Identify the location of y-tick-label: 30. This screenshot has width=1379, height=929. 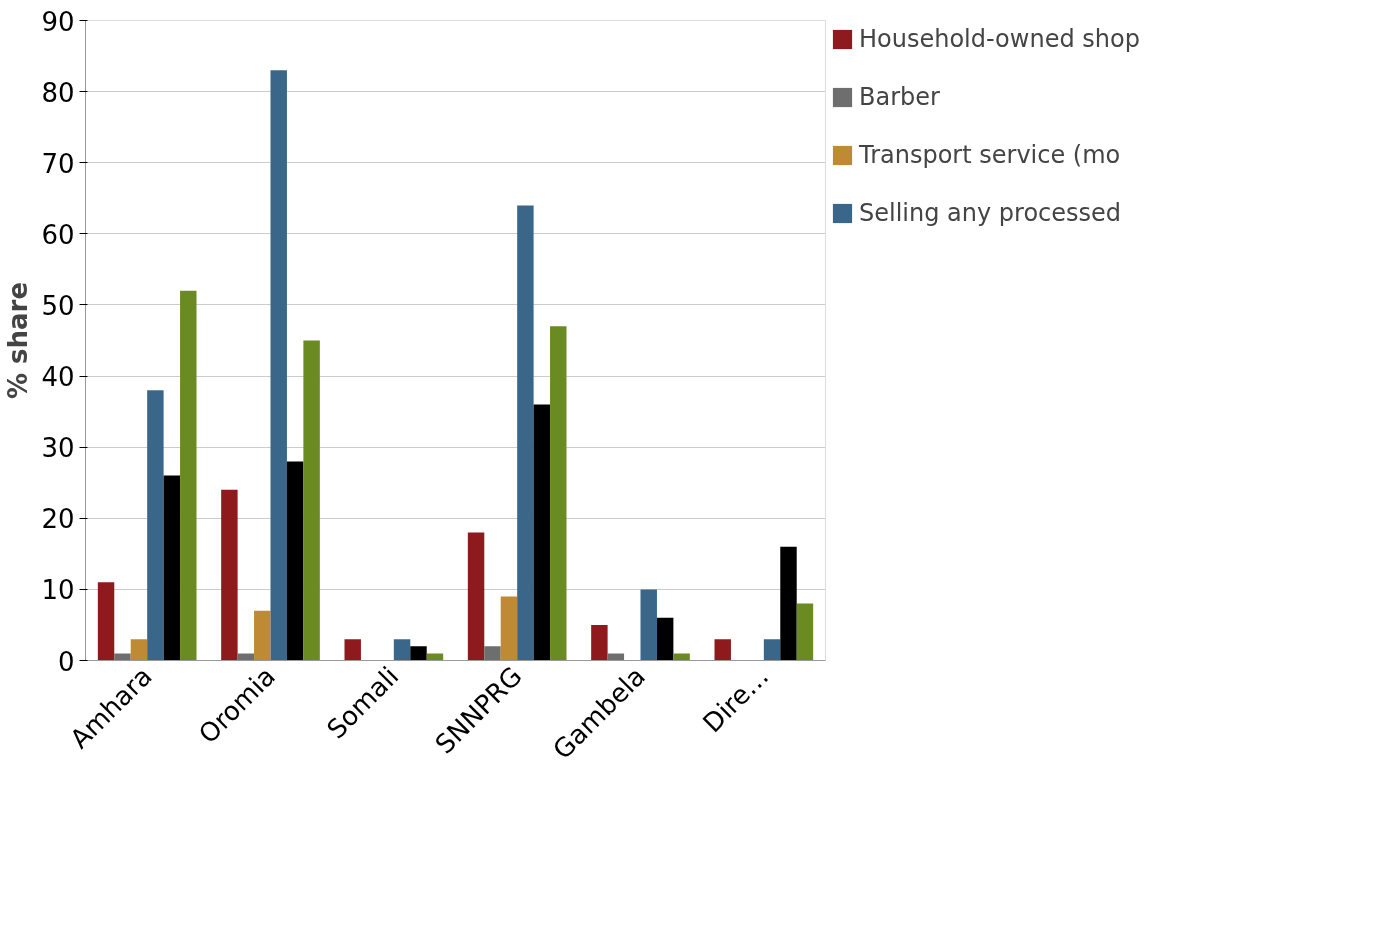
(58, 448).